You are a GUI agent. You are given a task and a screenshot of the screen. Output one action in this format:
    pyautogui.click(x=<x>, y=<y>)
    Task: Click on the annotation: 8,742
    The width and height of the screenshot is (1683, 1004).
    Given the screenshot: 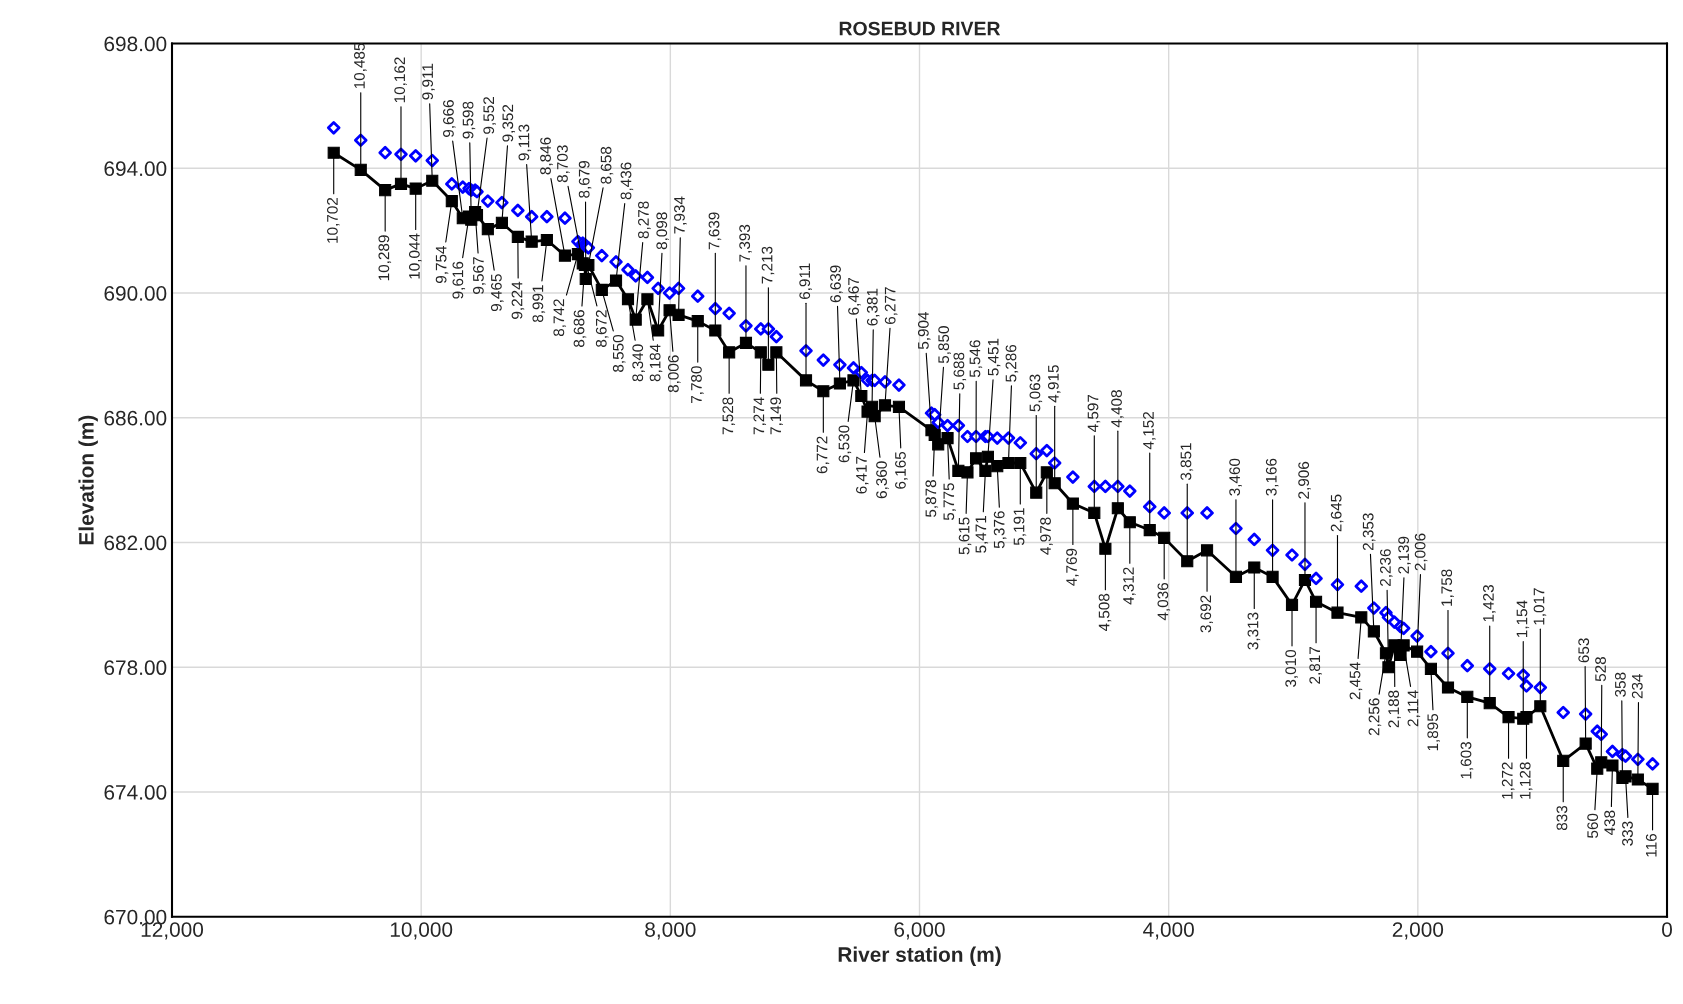 What is the action you would take?
    pyautogui.click(x=560, y=318)
    